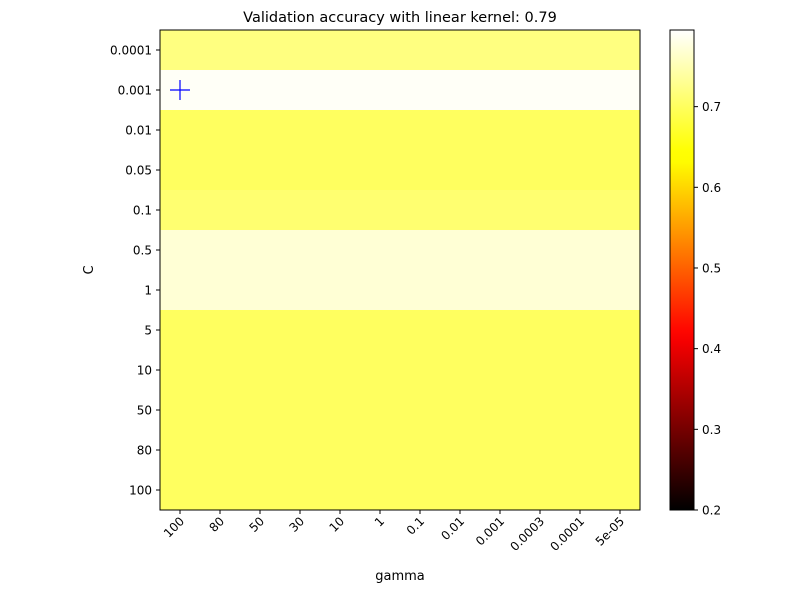  I want to click on y-tick-label: 0.5, so click(142, 251).